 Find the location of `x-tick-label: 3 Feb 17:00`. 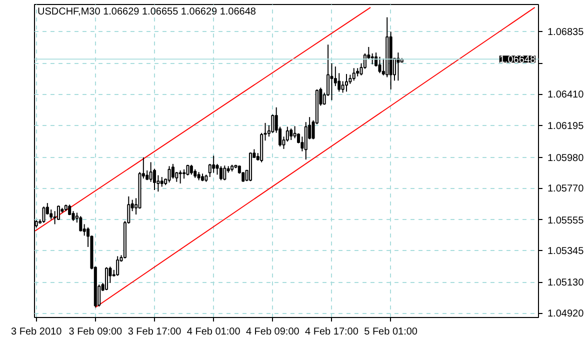

x-tick-label: 3 Feb 17:00 is located at coordinates (155, 332).